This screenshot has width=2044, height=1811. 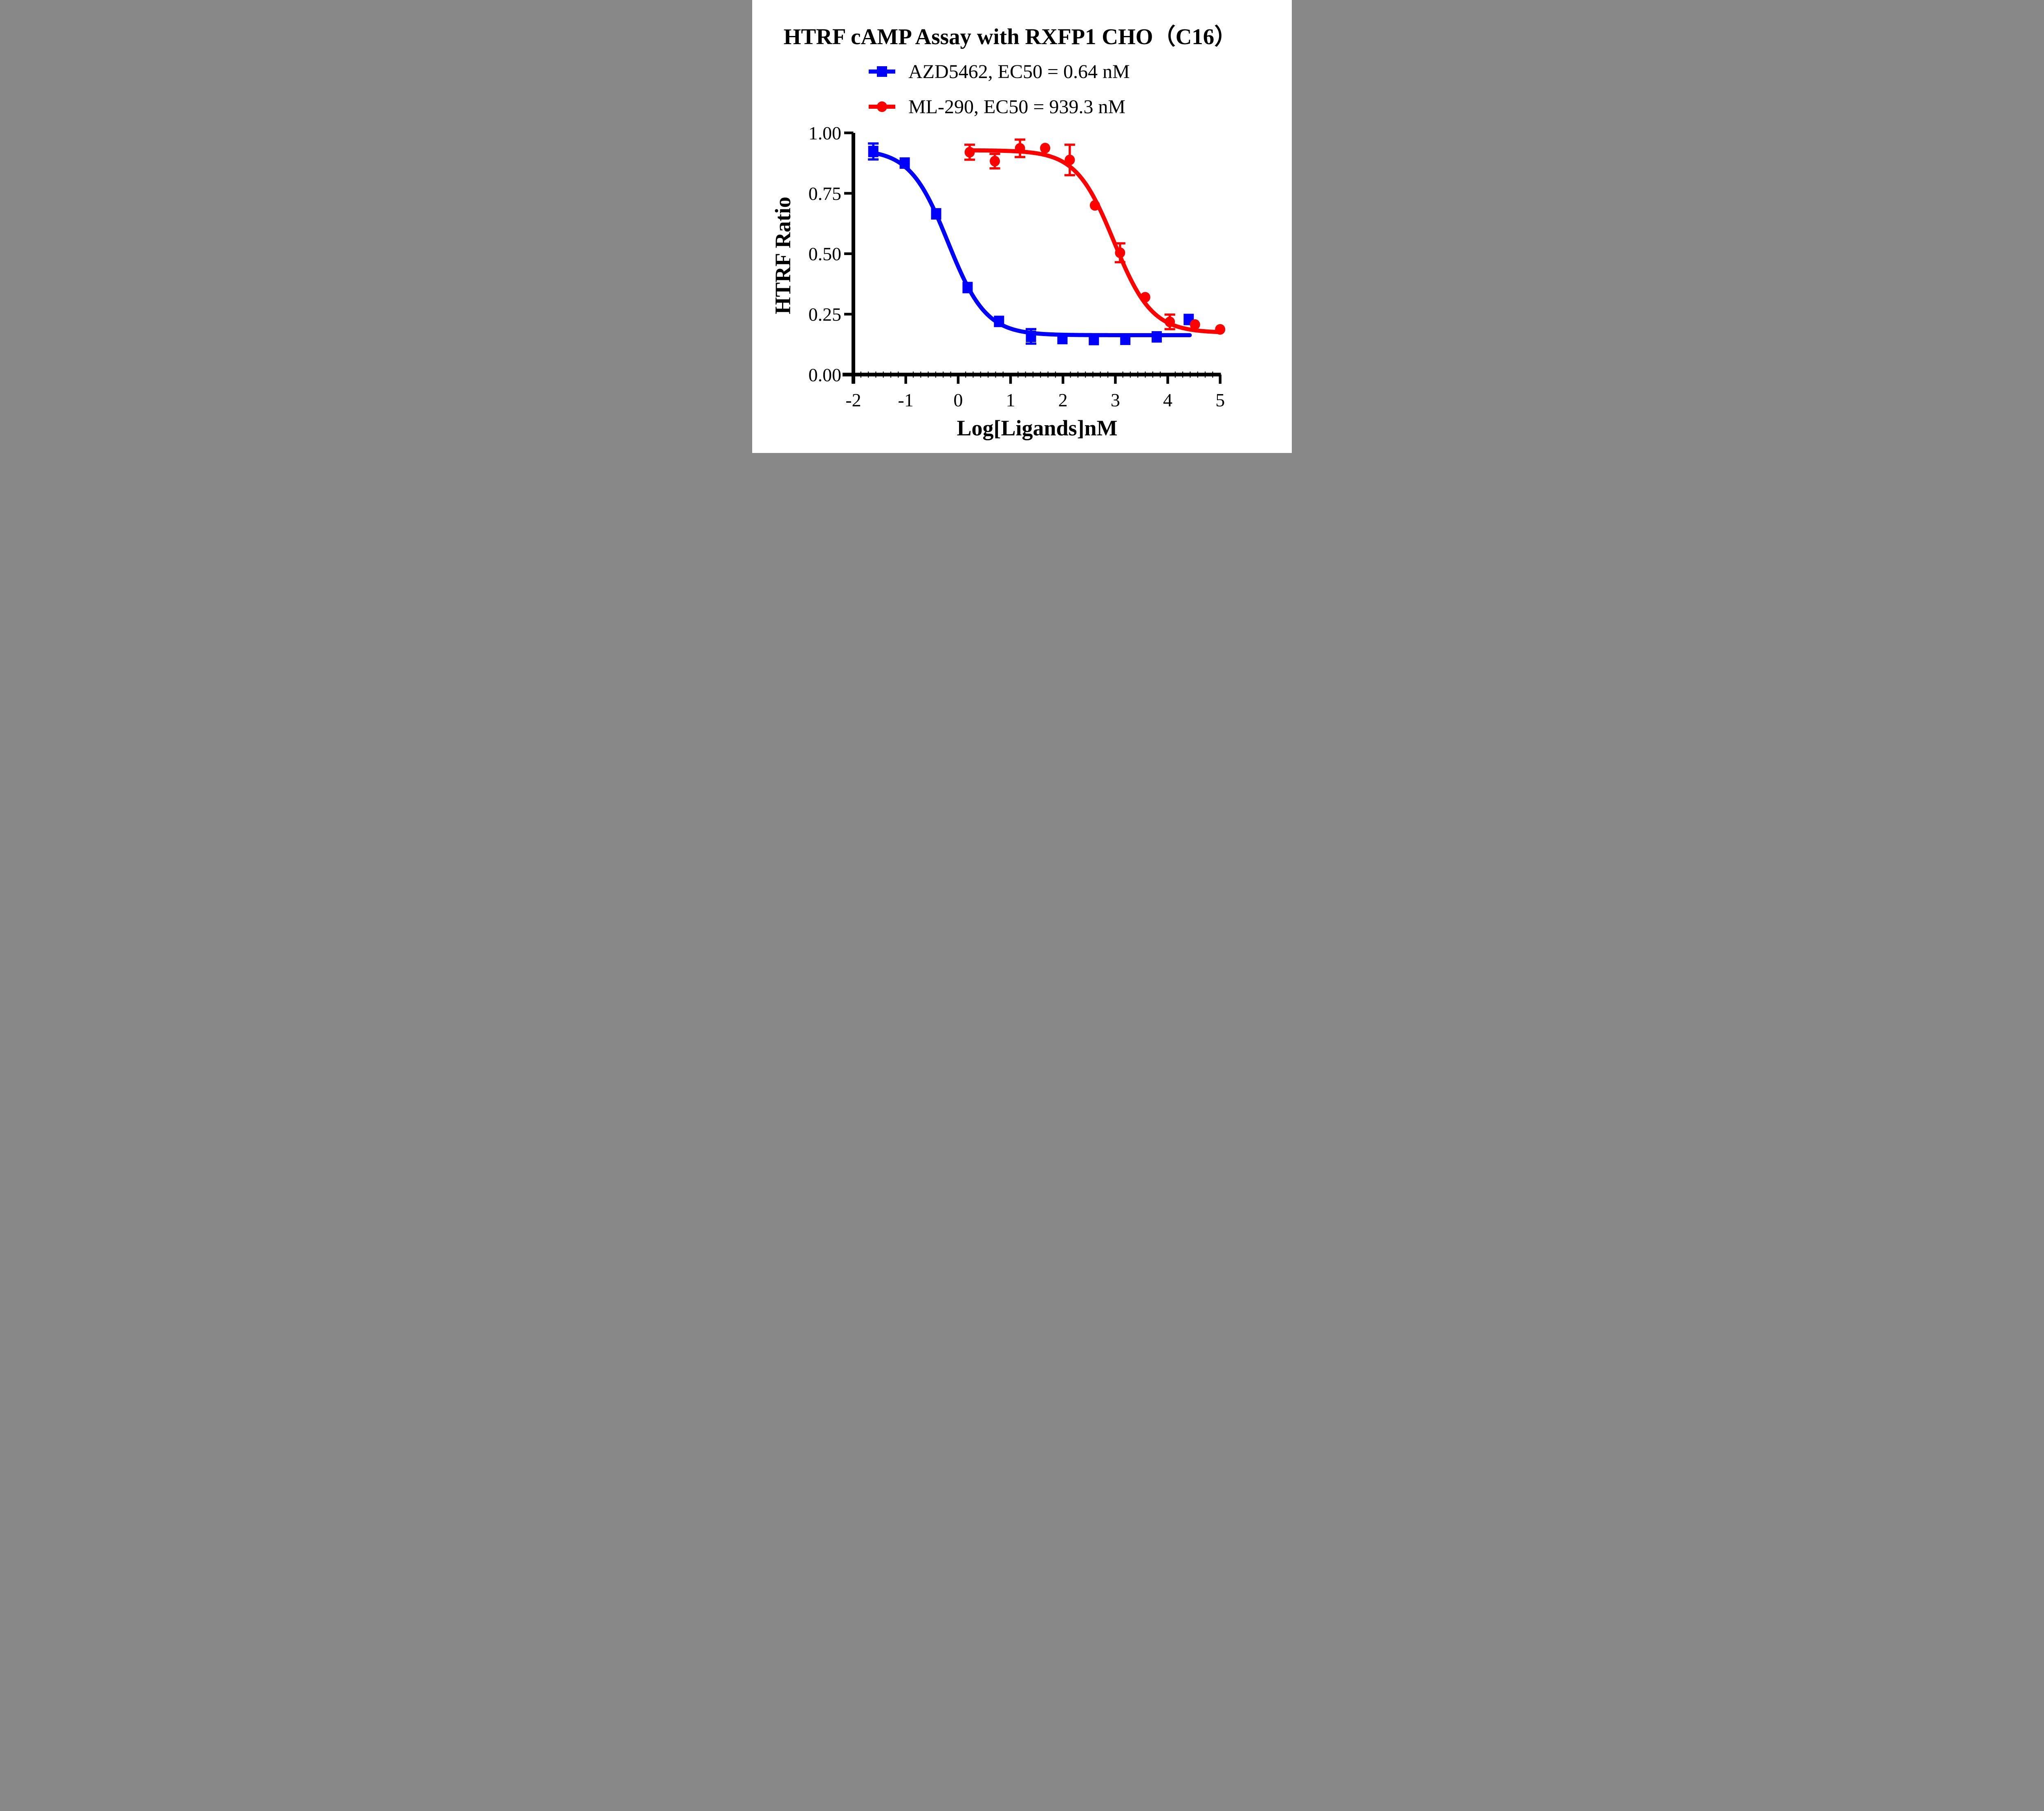 What do you see at coordinates (1036, 374) in the screenshot?
I see `x-axis-minor-ticks` at bounding box center [1036, 374].